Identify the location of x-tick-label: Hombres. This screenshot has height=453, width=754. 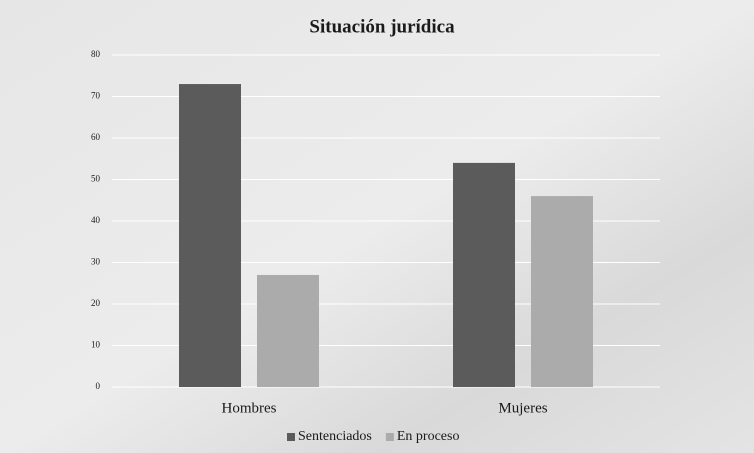
(249, 408).